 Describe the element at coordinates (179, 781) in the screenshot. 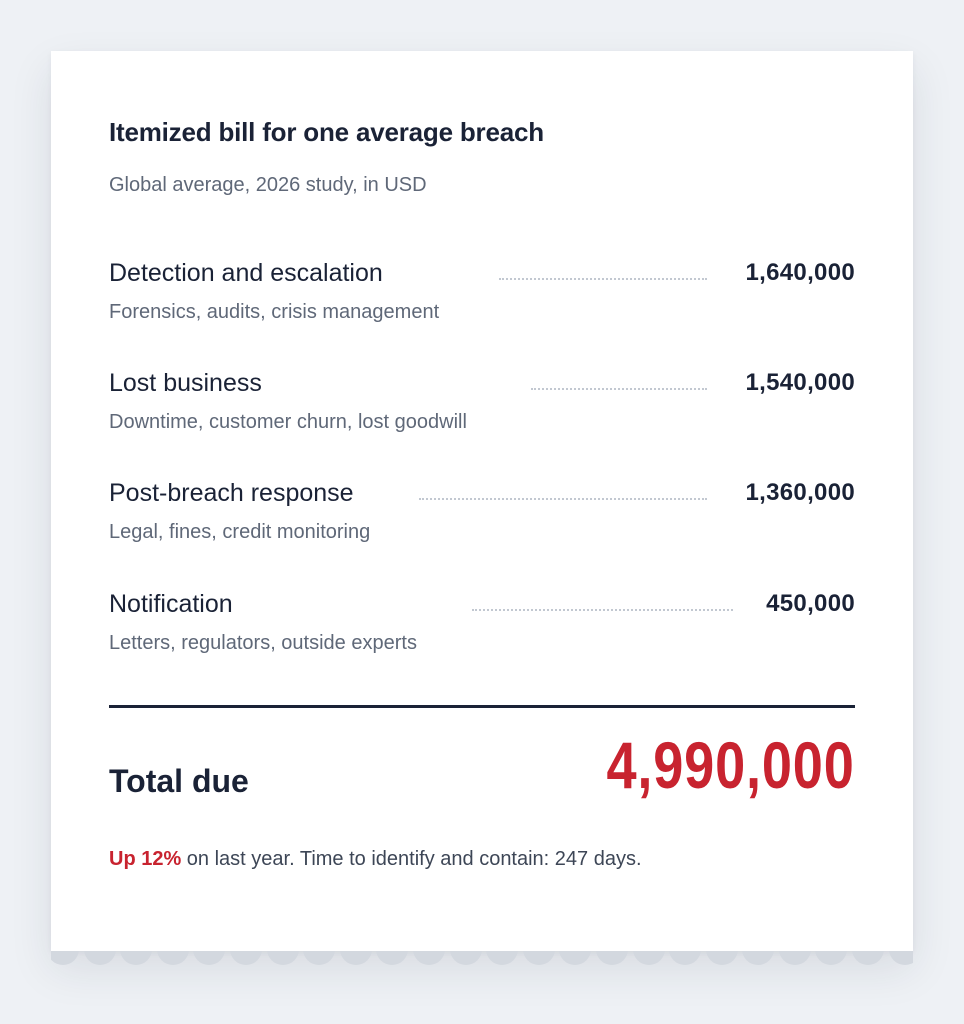

I see `total-label: Total due` at that location.